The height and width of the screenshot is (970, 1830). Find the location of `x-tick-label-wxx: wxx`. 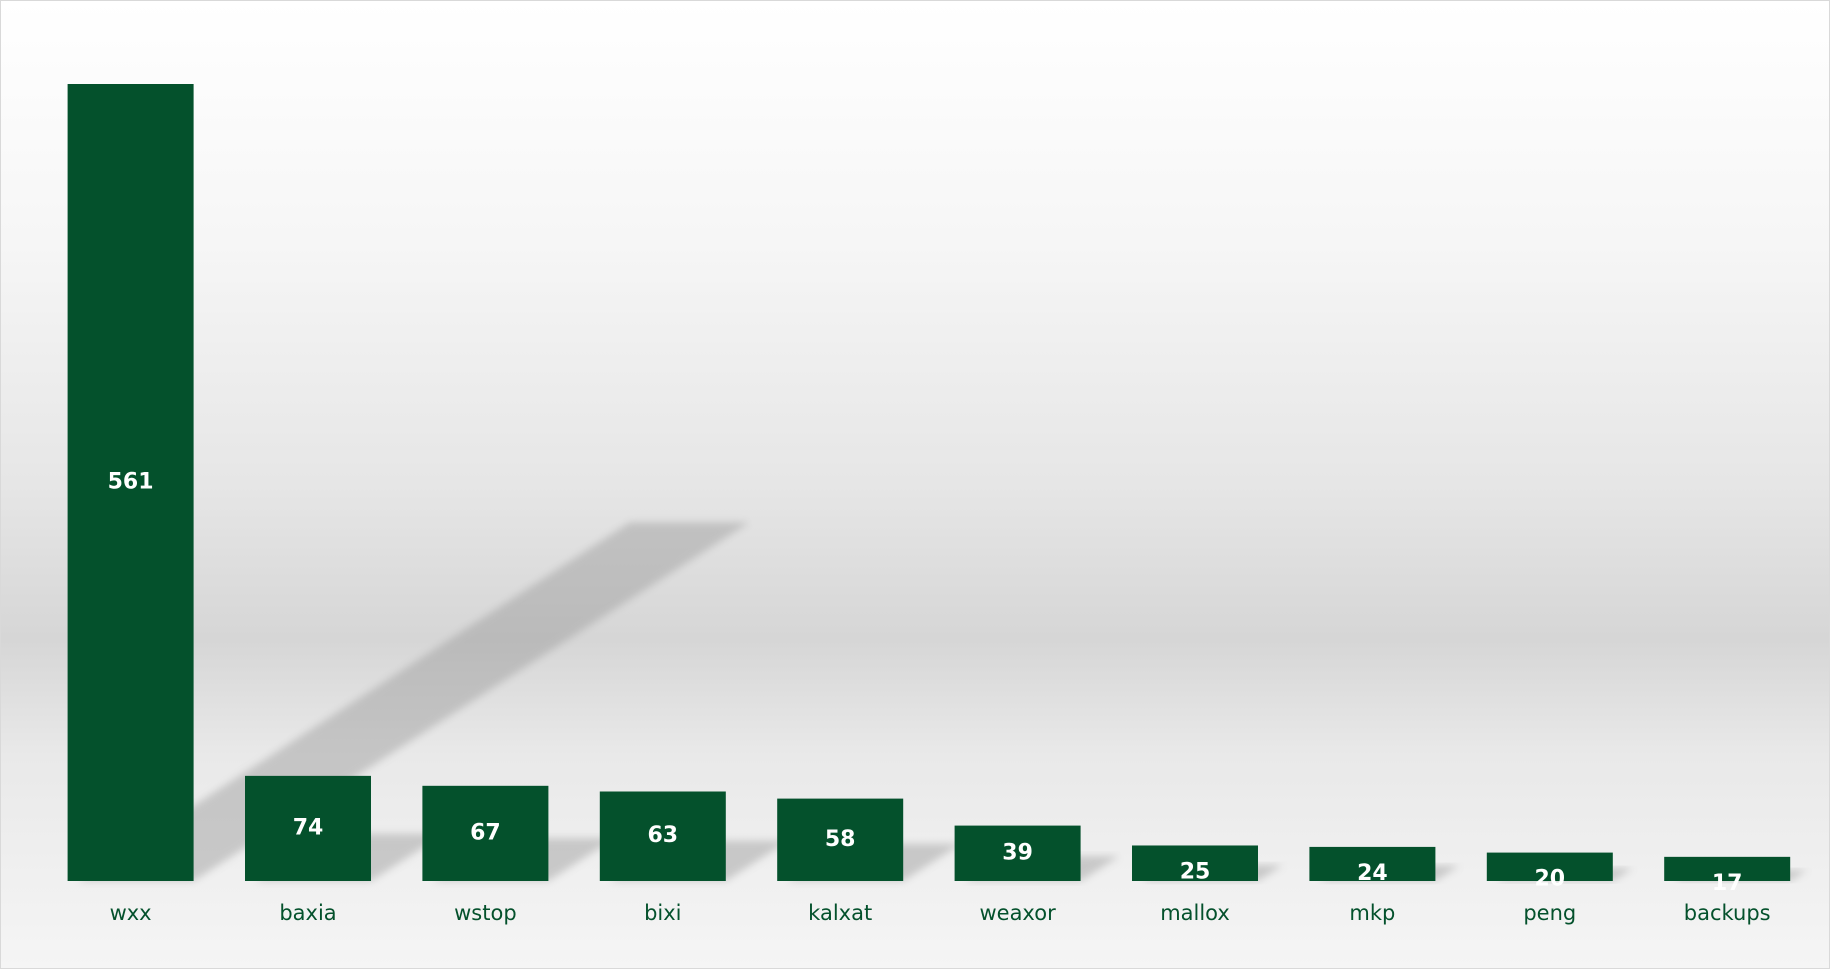

x-tick-label-wxx: wxx is located at coordinates (131, 913).